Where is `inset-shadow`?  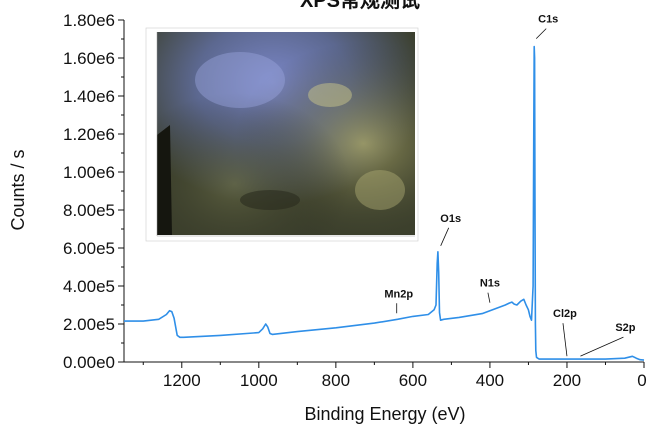
inset-shadow is located at coordinates (164, 180).